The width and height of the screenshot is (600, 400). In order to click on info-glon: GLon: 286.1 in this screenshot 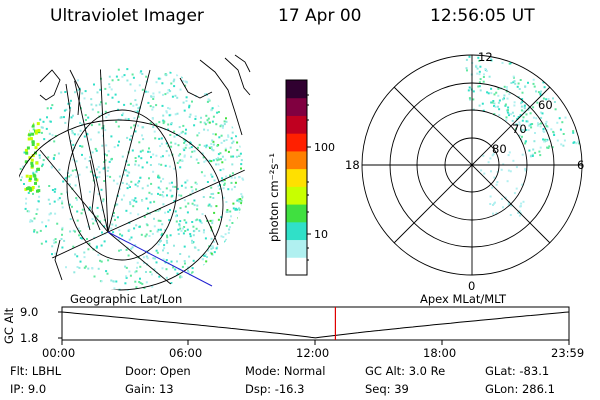, I will do `click(520, 389)`.